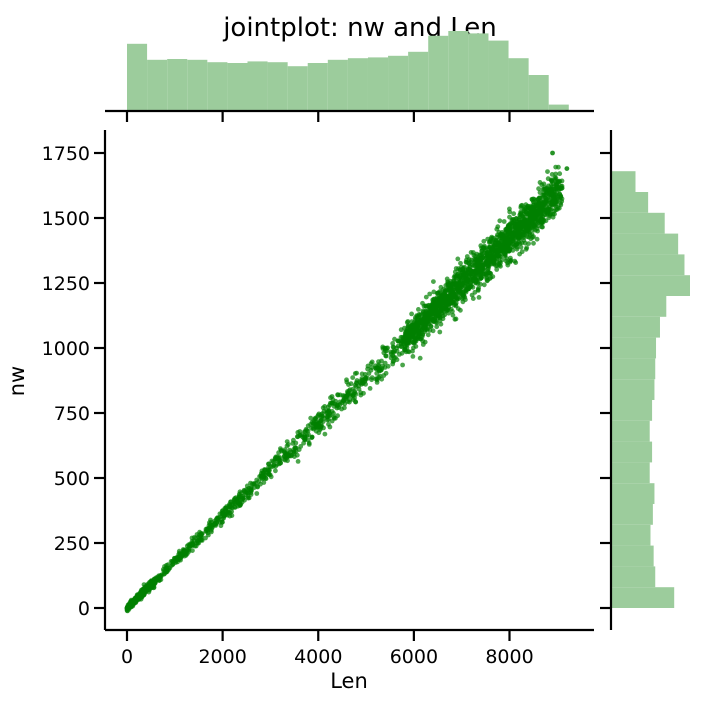  What do you see at coordinates (349, 681) in the screenshot?
I see `x-axis-label: Len` at bounding box center [349, 681].